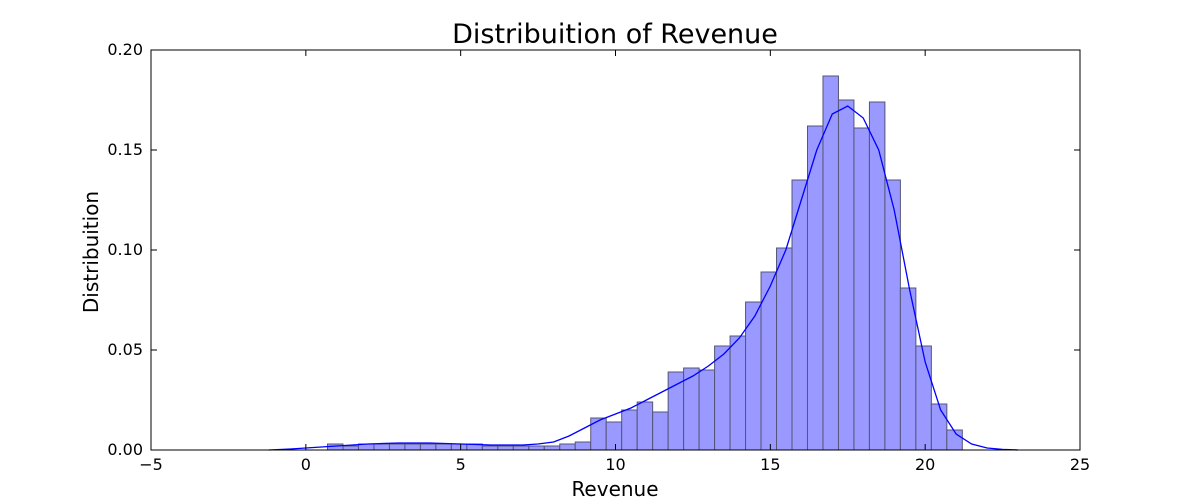 This screenshot has width=1200, height=500. What do you see at coordinates (1080, 464) in the screenshot?
I see `x-tick-label: 25` at bounding box center [1080, 464].